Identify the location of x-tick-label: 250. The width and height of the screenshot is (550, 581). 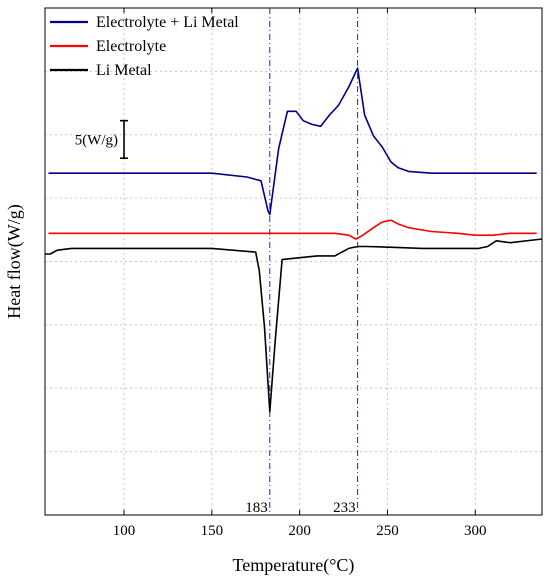
(387, 531).